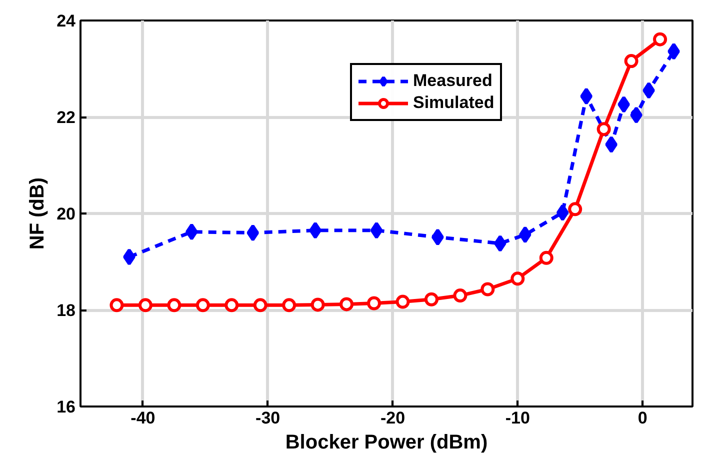  I want to click on y-tick-label: 20, so click(66, 214).